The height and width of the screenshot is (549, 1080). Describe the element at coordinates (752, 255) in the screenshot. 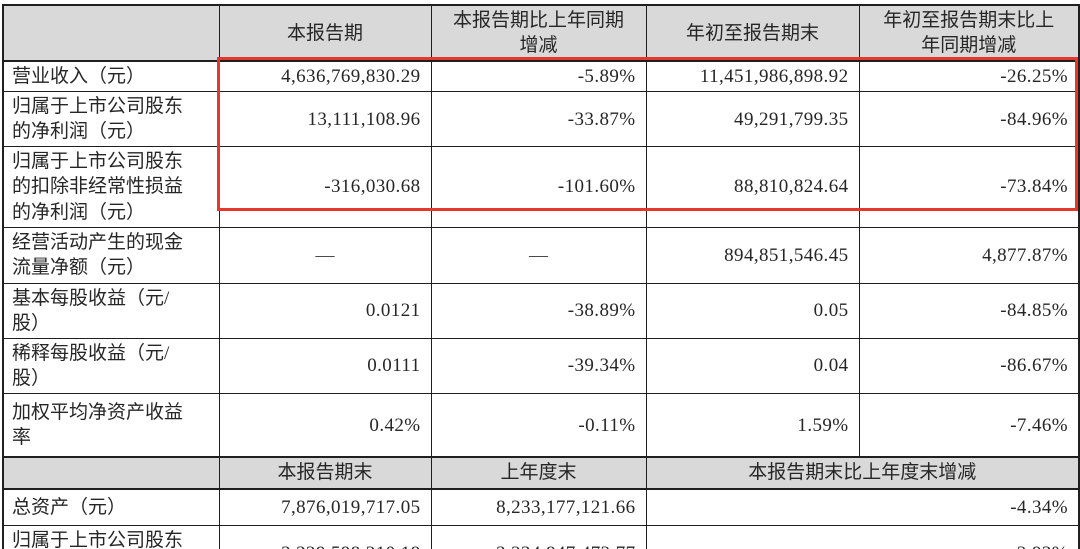

I see `cell-value: 894,851,546.45` at that location.